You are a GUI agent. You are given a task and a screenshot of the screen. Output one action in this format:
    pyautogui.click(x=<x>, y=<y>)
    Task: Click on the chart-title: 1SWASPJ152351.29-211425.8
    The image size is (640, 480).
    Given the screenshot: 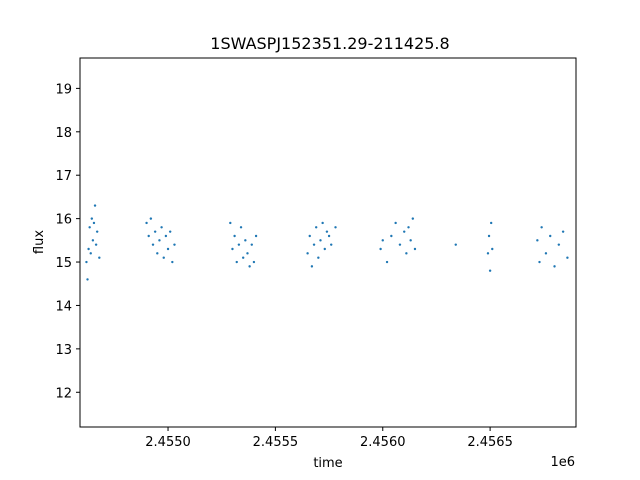 What is the action you would take?
    pyautogui.click(x=329, y=43)
    